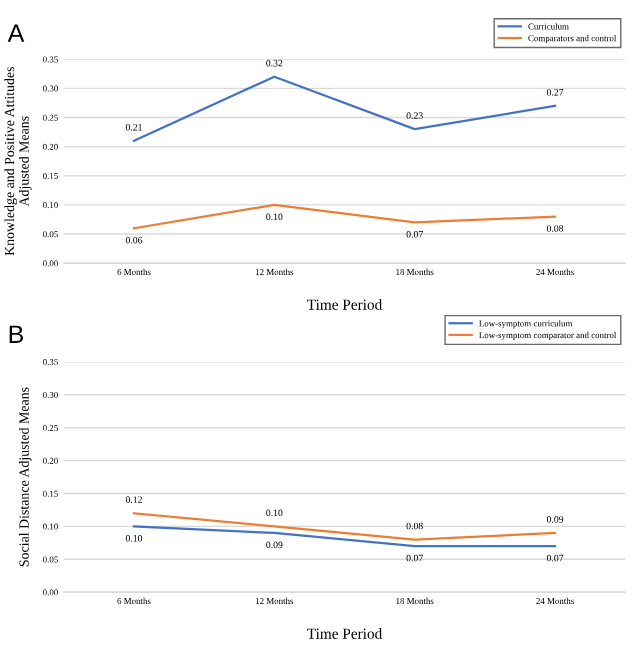 The width and height of the screenshot is (638, 658). Describe the element at coordinates (16, 33) in the screenshot. I see `chart-title: A` at that location.